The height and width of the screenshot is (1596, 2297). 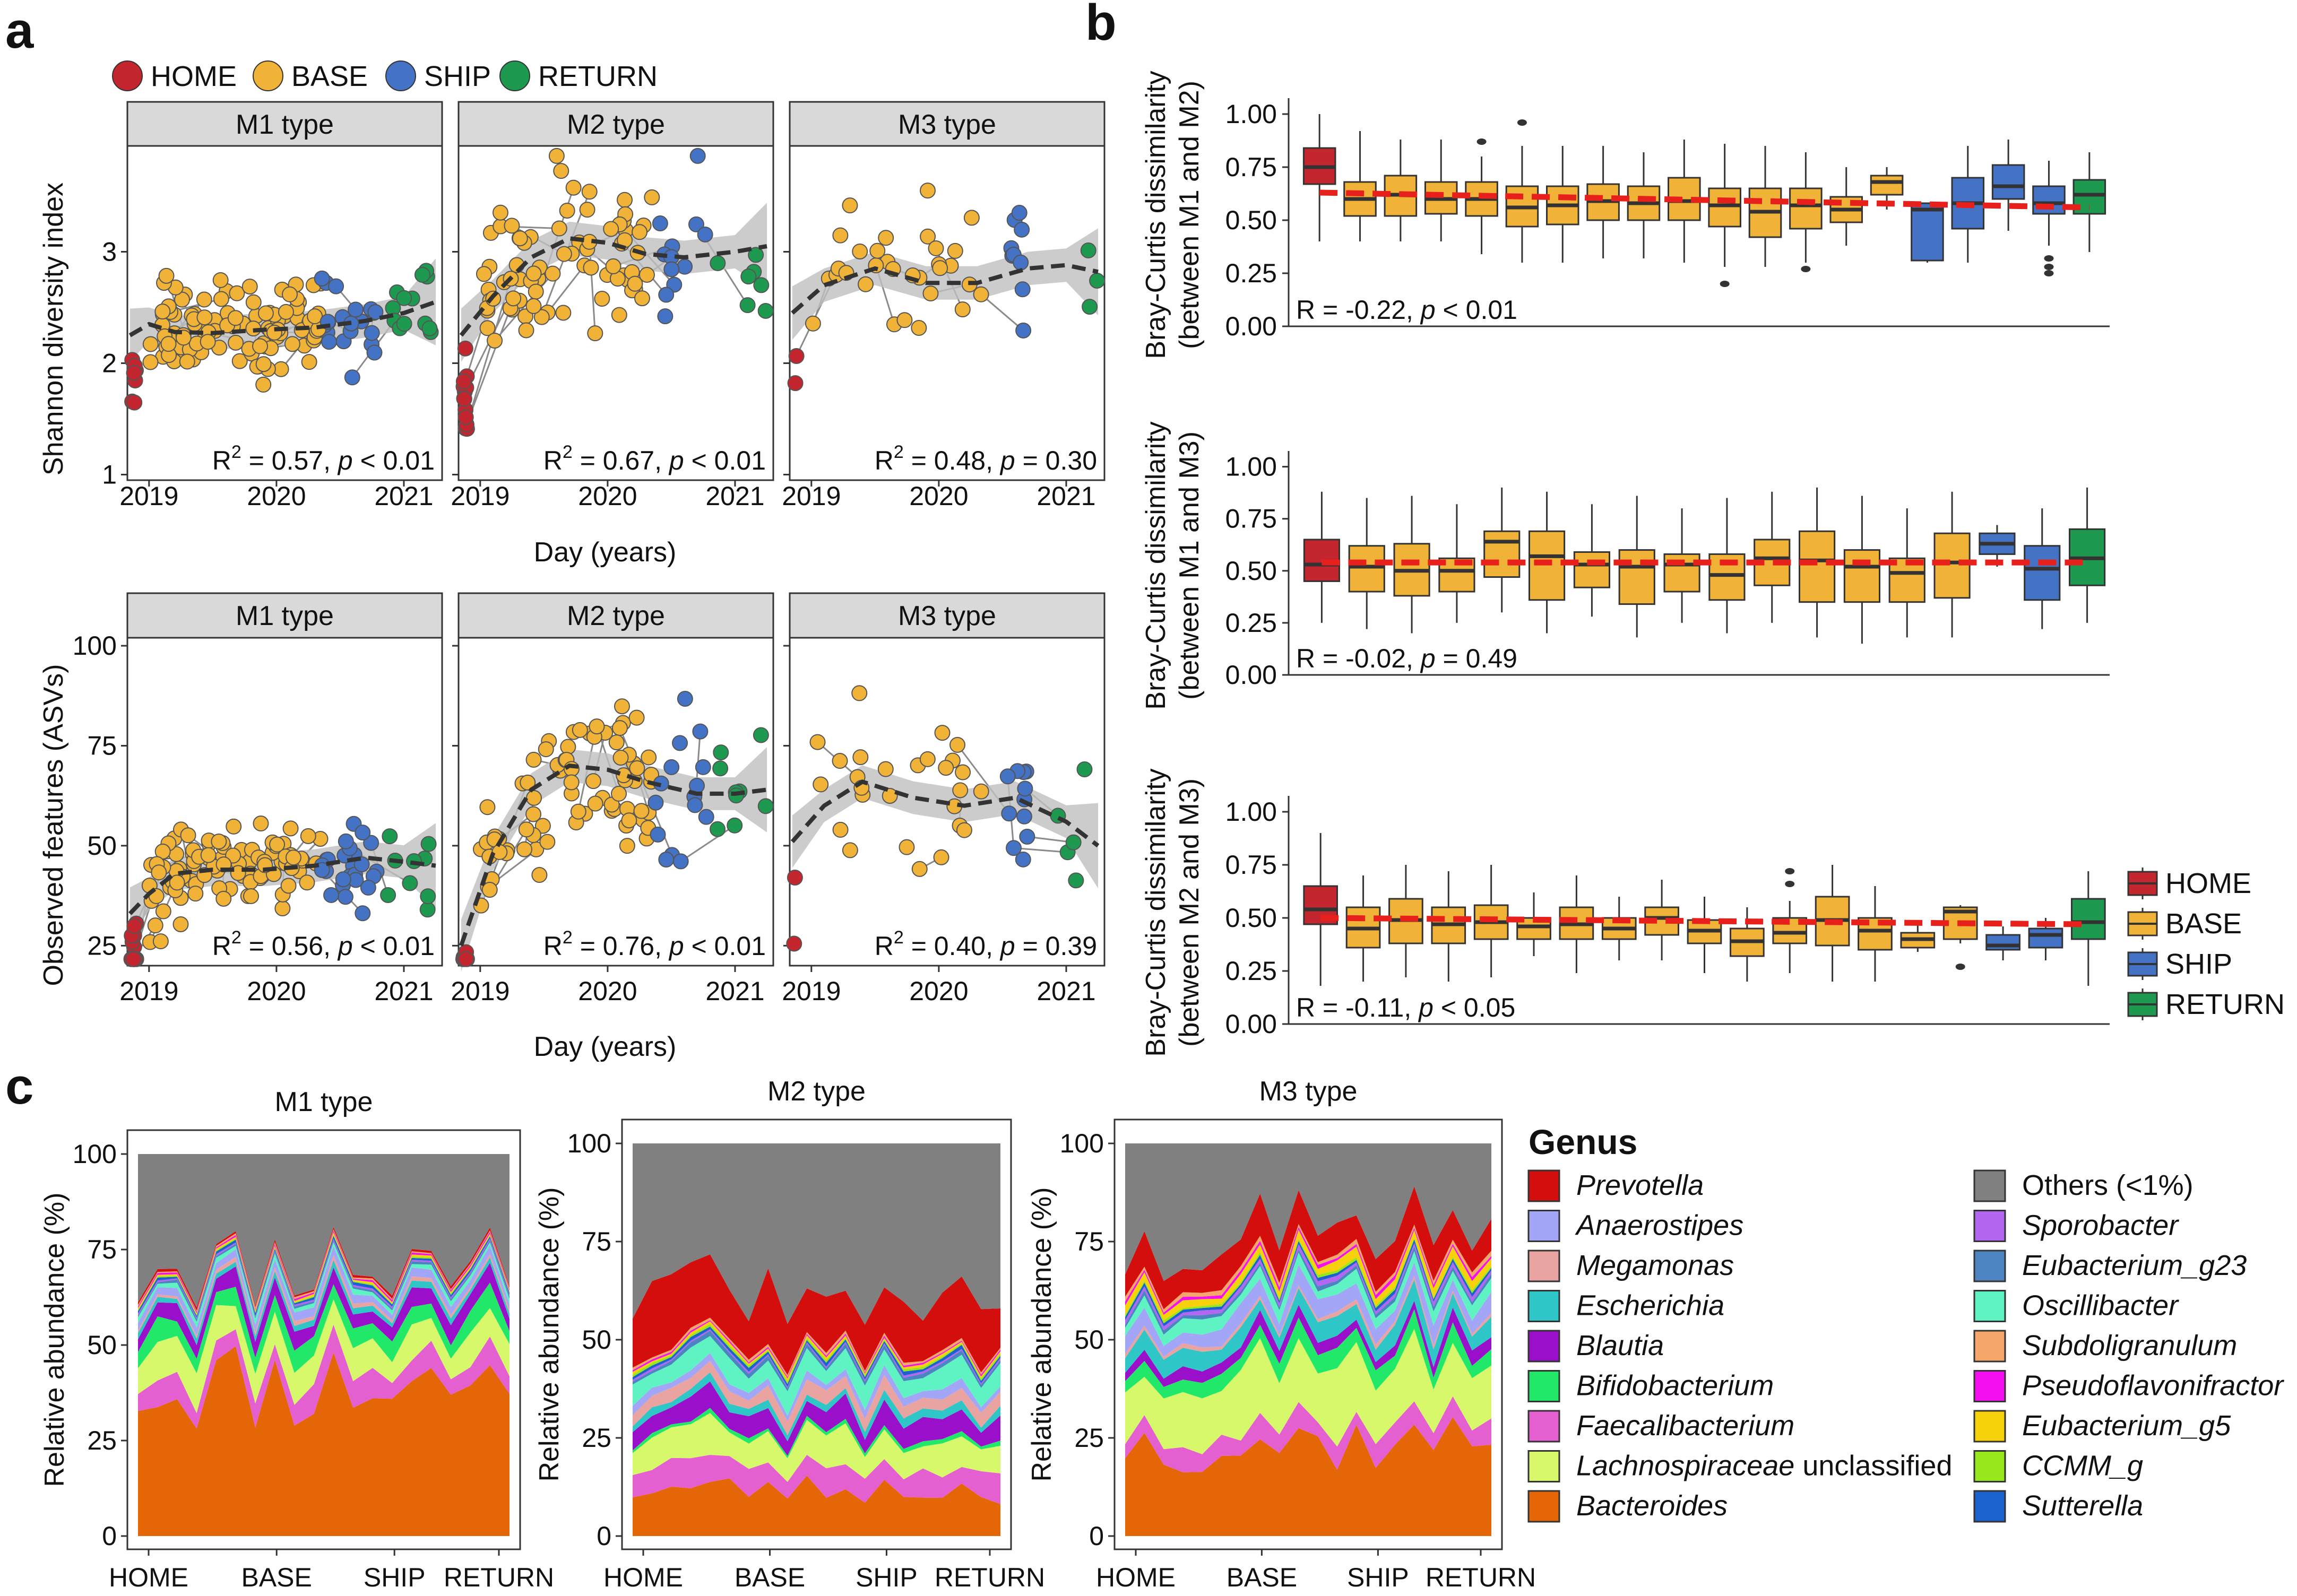 What do you see at coordinates (1056, 946) in the screenshot?
I see `stat-p-value: = 0.39` at bounding box center [1056, 946].